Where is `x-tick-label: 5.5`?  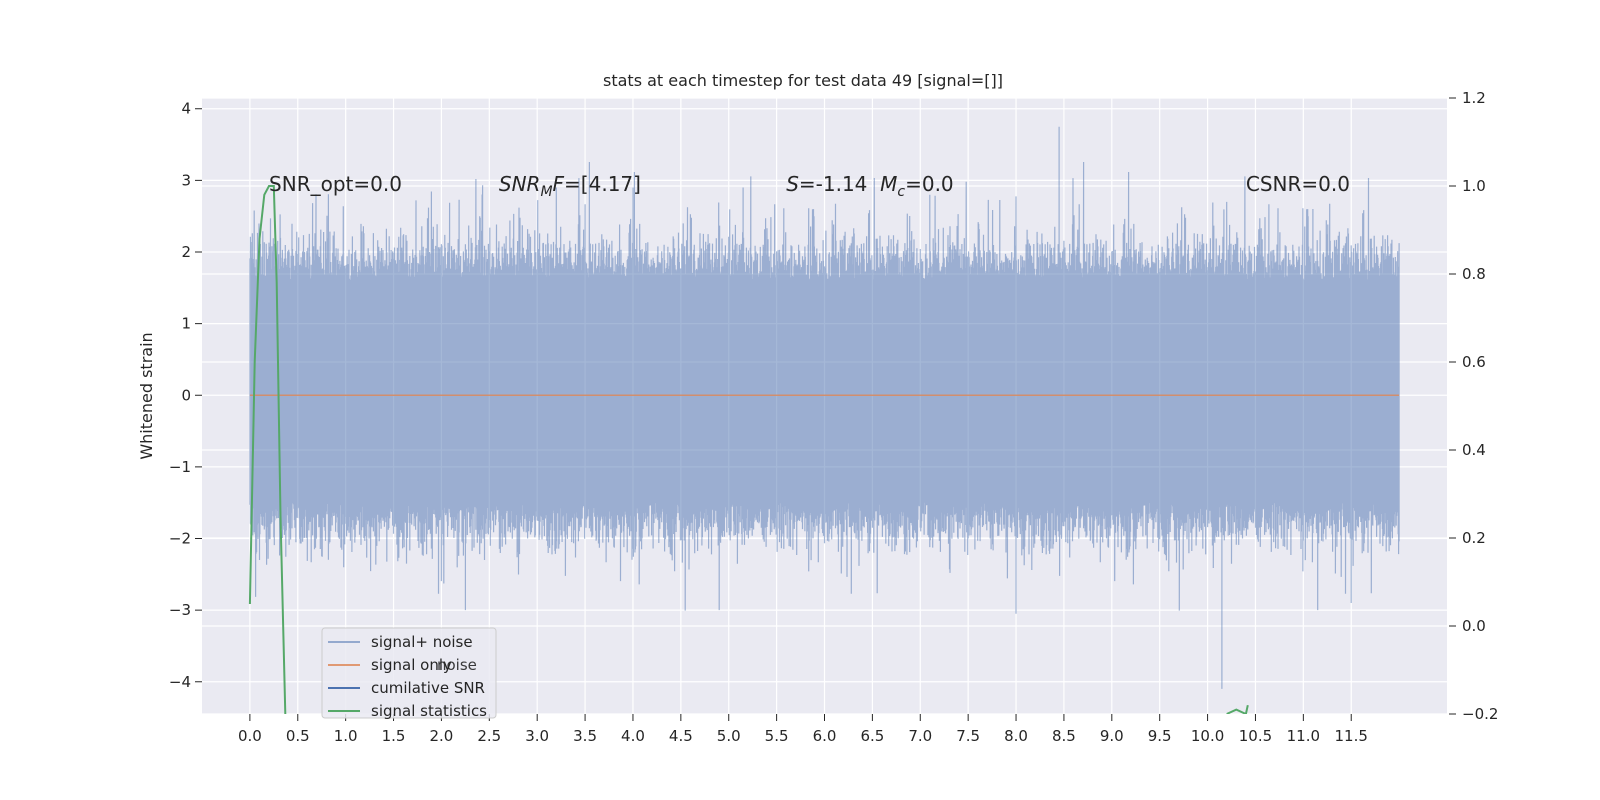 x-tick-label: 5.5 is located at coordinates (777, 736).